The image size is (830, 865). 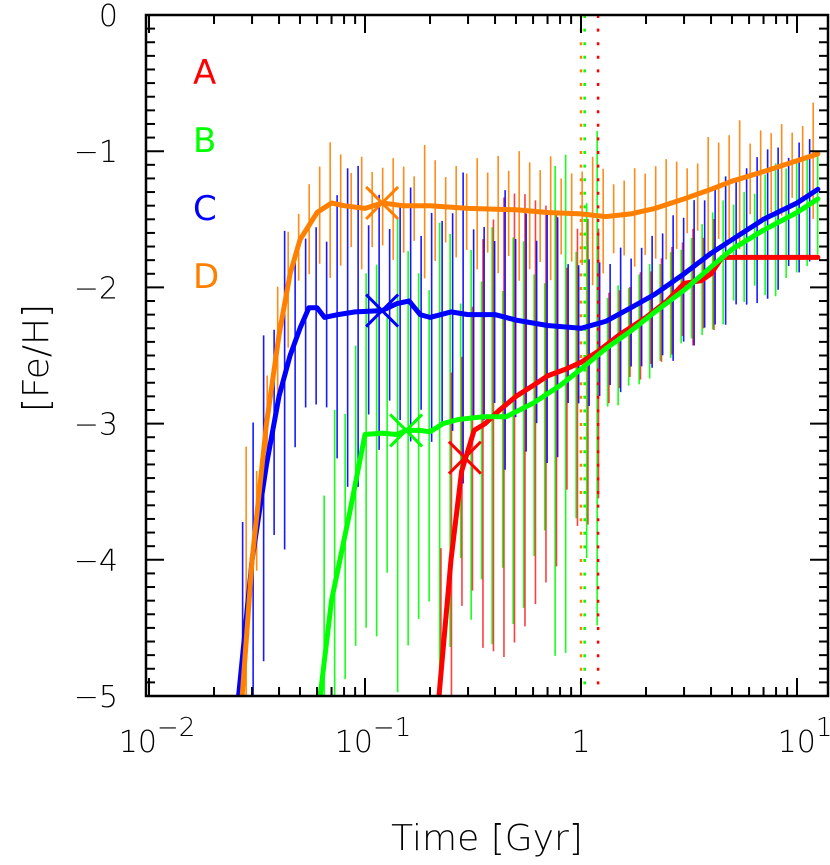 What do you see at coordinates (487, 838) in the screenshot?
I see `x-axis-title: Time [Gyr]` at bounding box center [487, 838].